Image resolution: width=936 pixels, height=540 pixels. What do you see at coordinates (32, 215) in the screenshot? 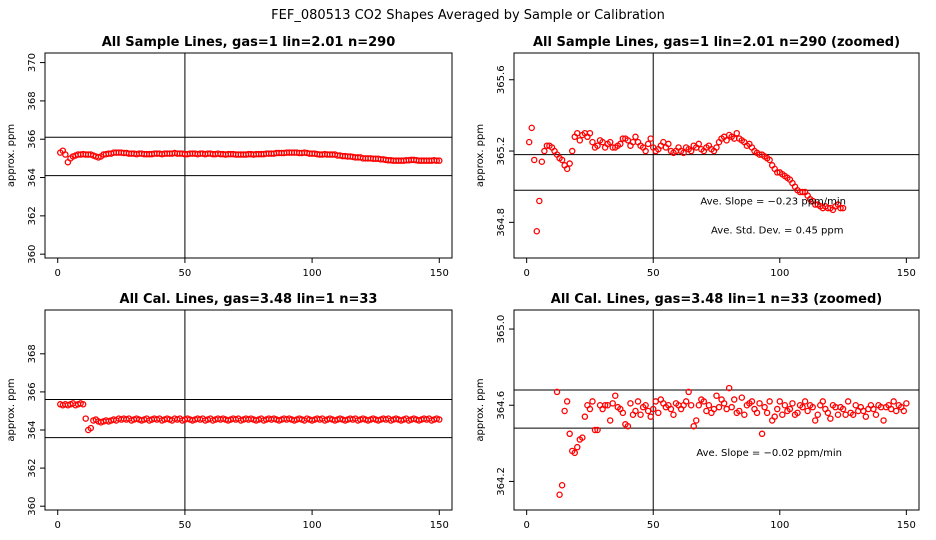
I see `y-tick-label: 362` at bounding box center [32, 215].